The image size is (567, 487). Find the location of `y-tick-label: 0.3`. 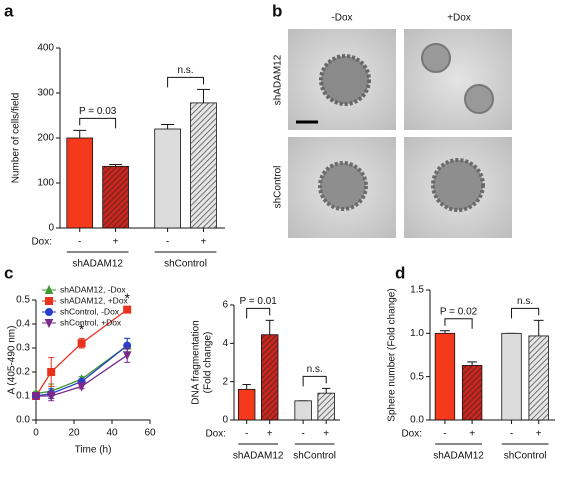

y-tick-label: 0.3 is located at coordinates (23, 348).